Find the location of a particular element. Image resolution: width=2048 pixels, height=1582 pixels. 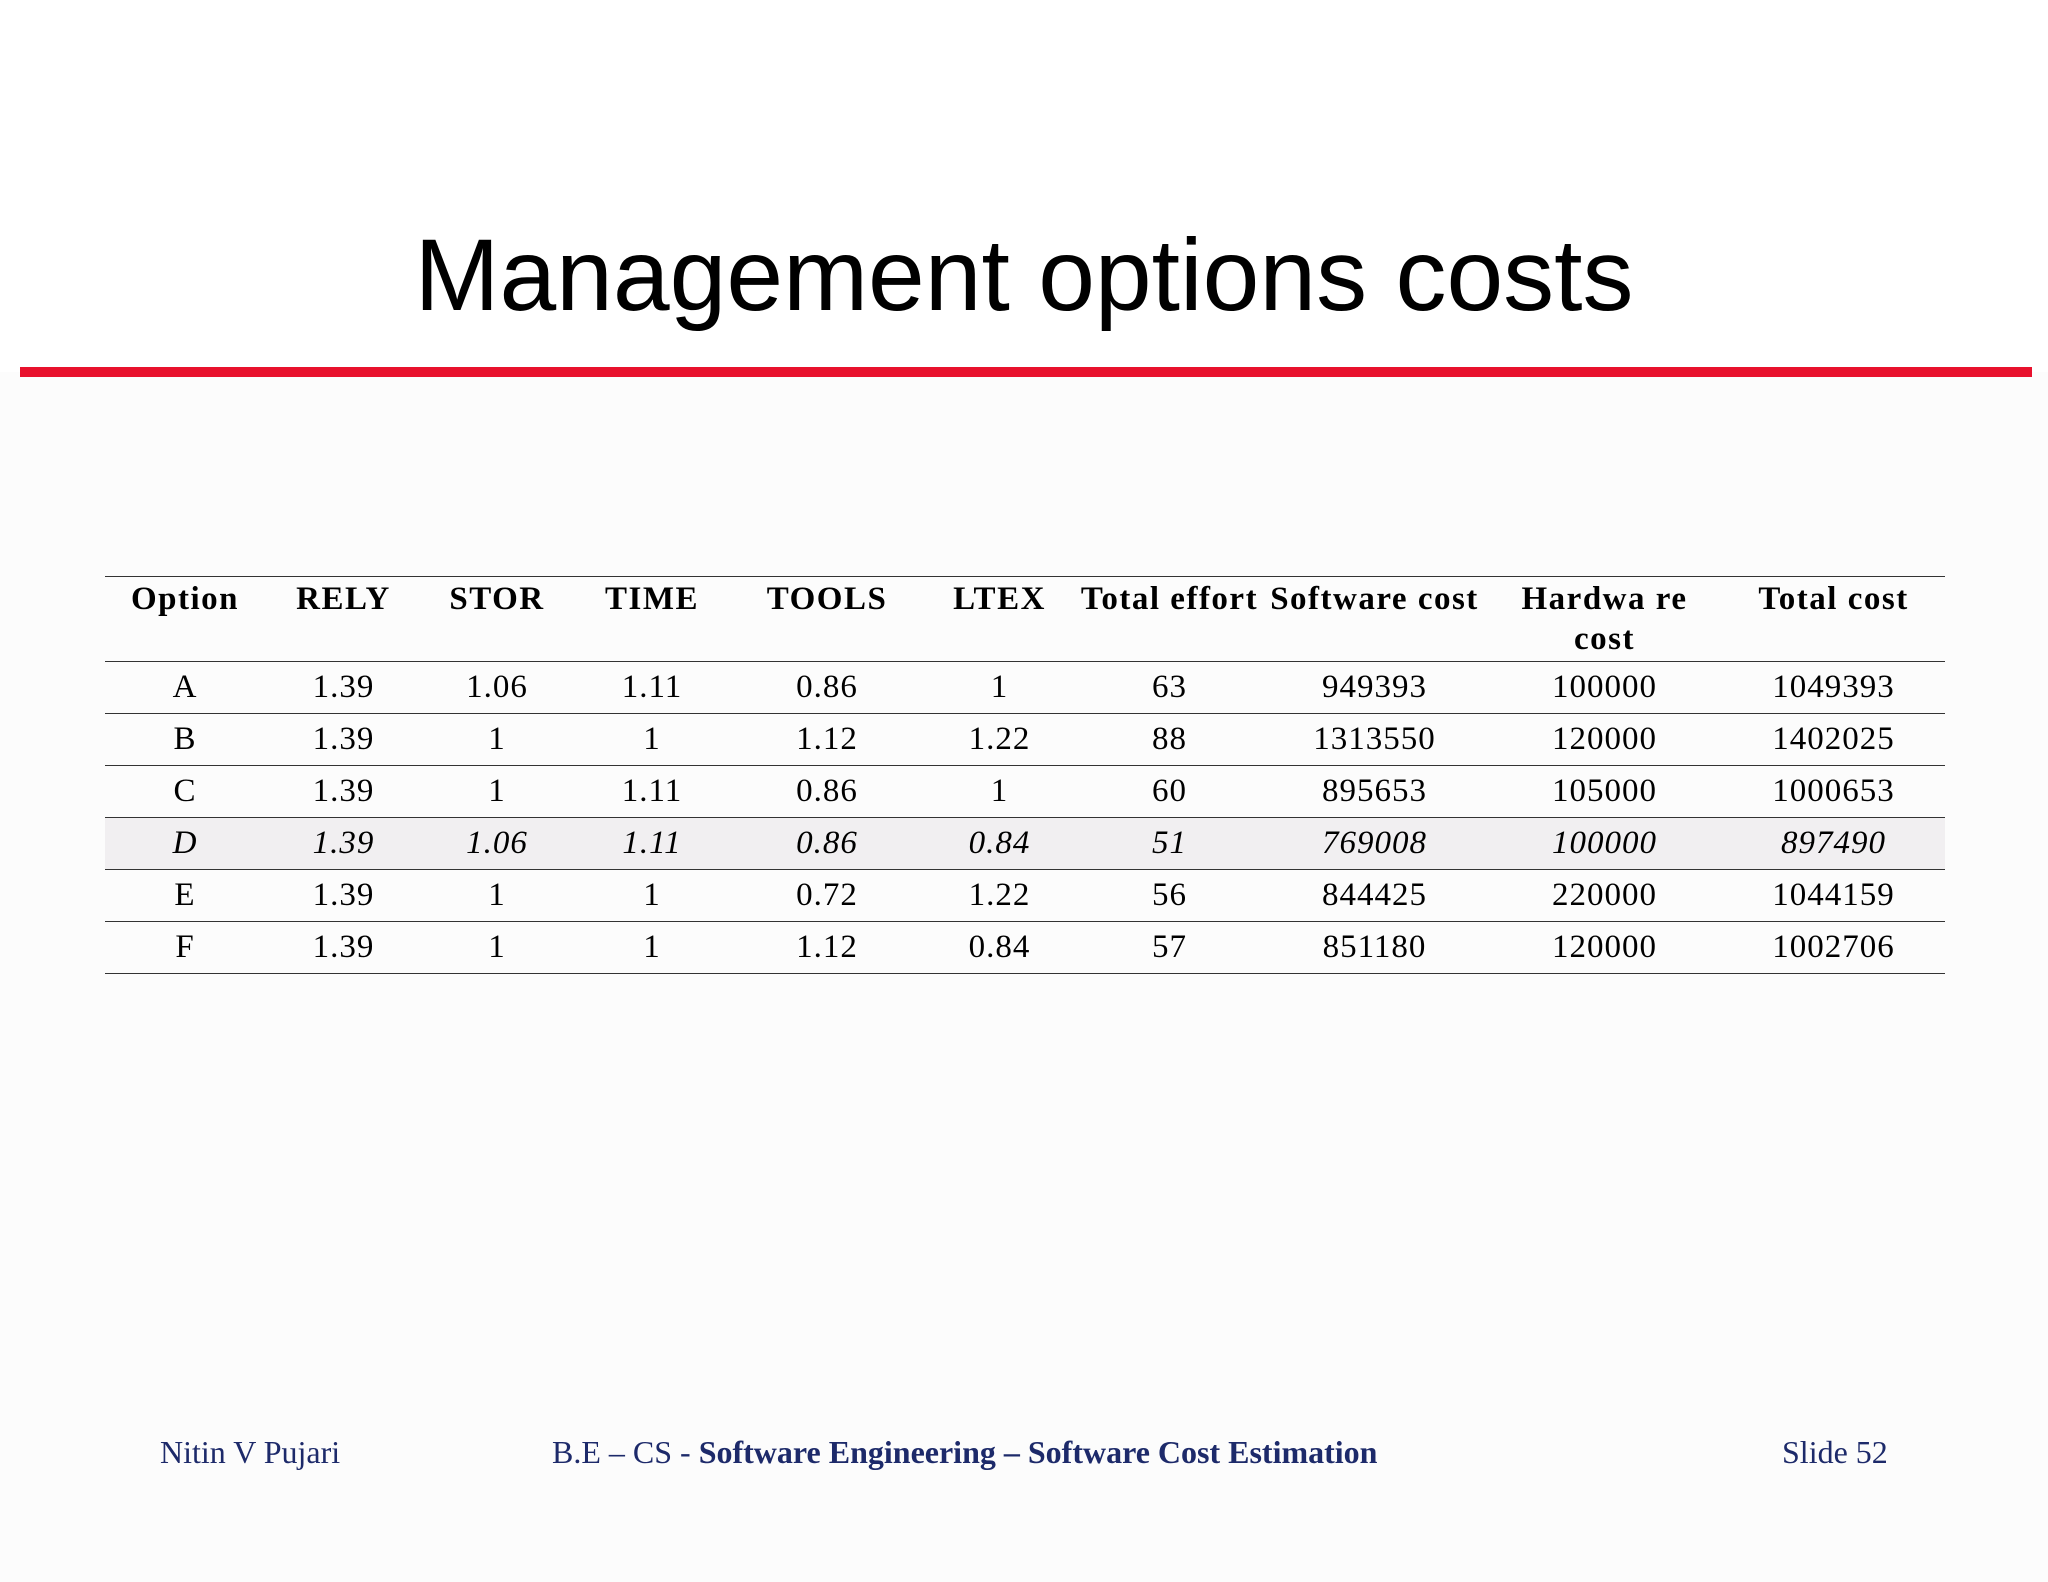

footer-slide-number: Slide 52 is located at coordinates (1835, 1452).